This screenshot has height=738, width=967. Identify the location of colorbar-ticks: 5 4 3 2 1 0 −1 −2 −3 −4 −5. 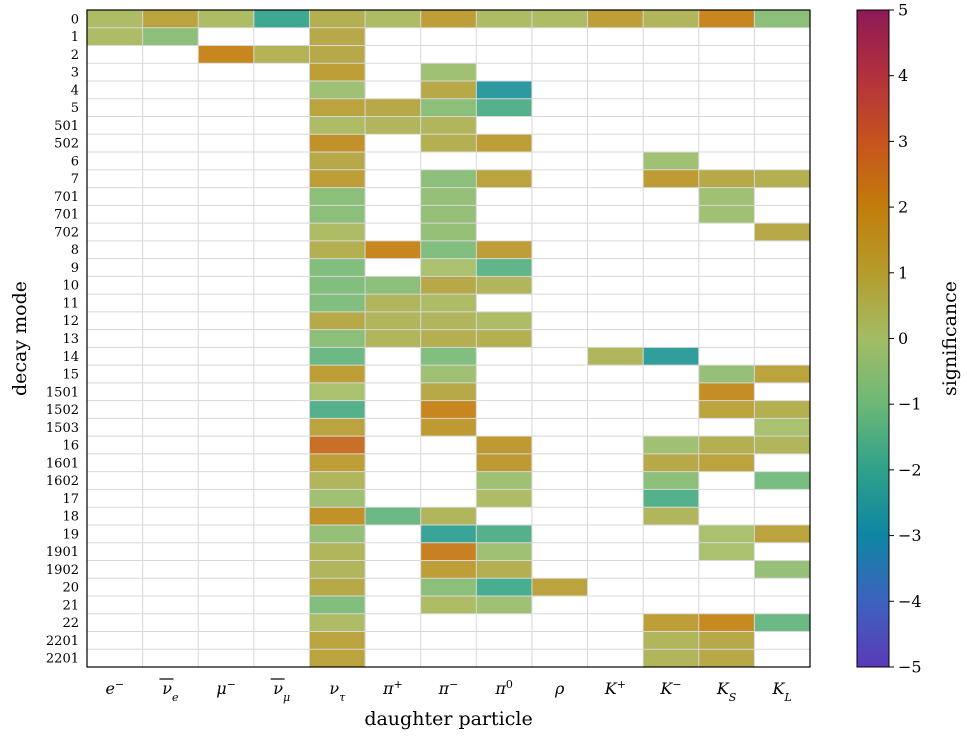
(905, 339).